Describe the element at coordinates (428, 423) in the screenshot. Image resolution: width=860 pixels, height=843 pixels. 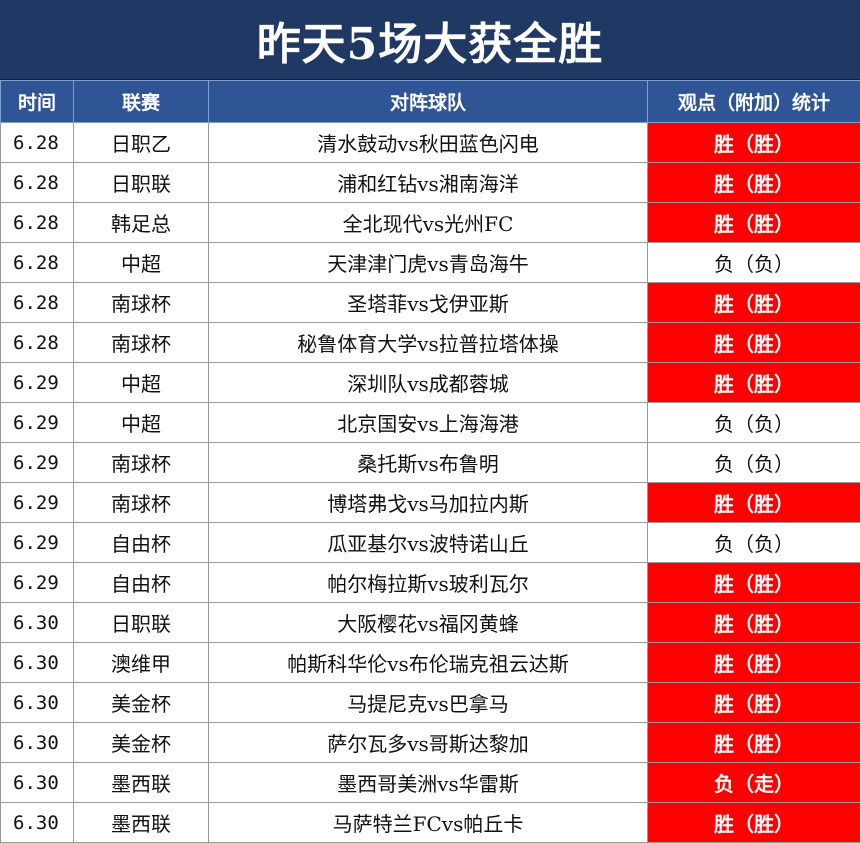
I see `match-cell: 北京国安vs上海海港` at that location.